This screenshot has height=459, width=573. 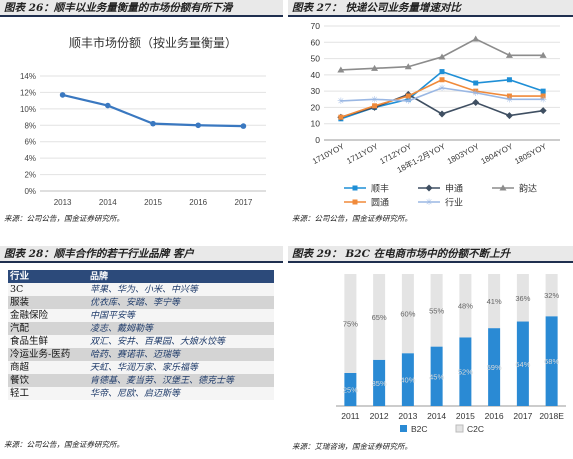 What do you see at coordinates (181, 315) in the screenshot?
I see `brand-cell: 中国平安等` at bounding box center [181, 315].